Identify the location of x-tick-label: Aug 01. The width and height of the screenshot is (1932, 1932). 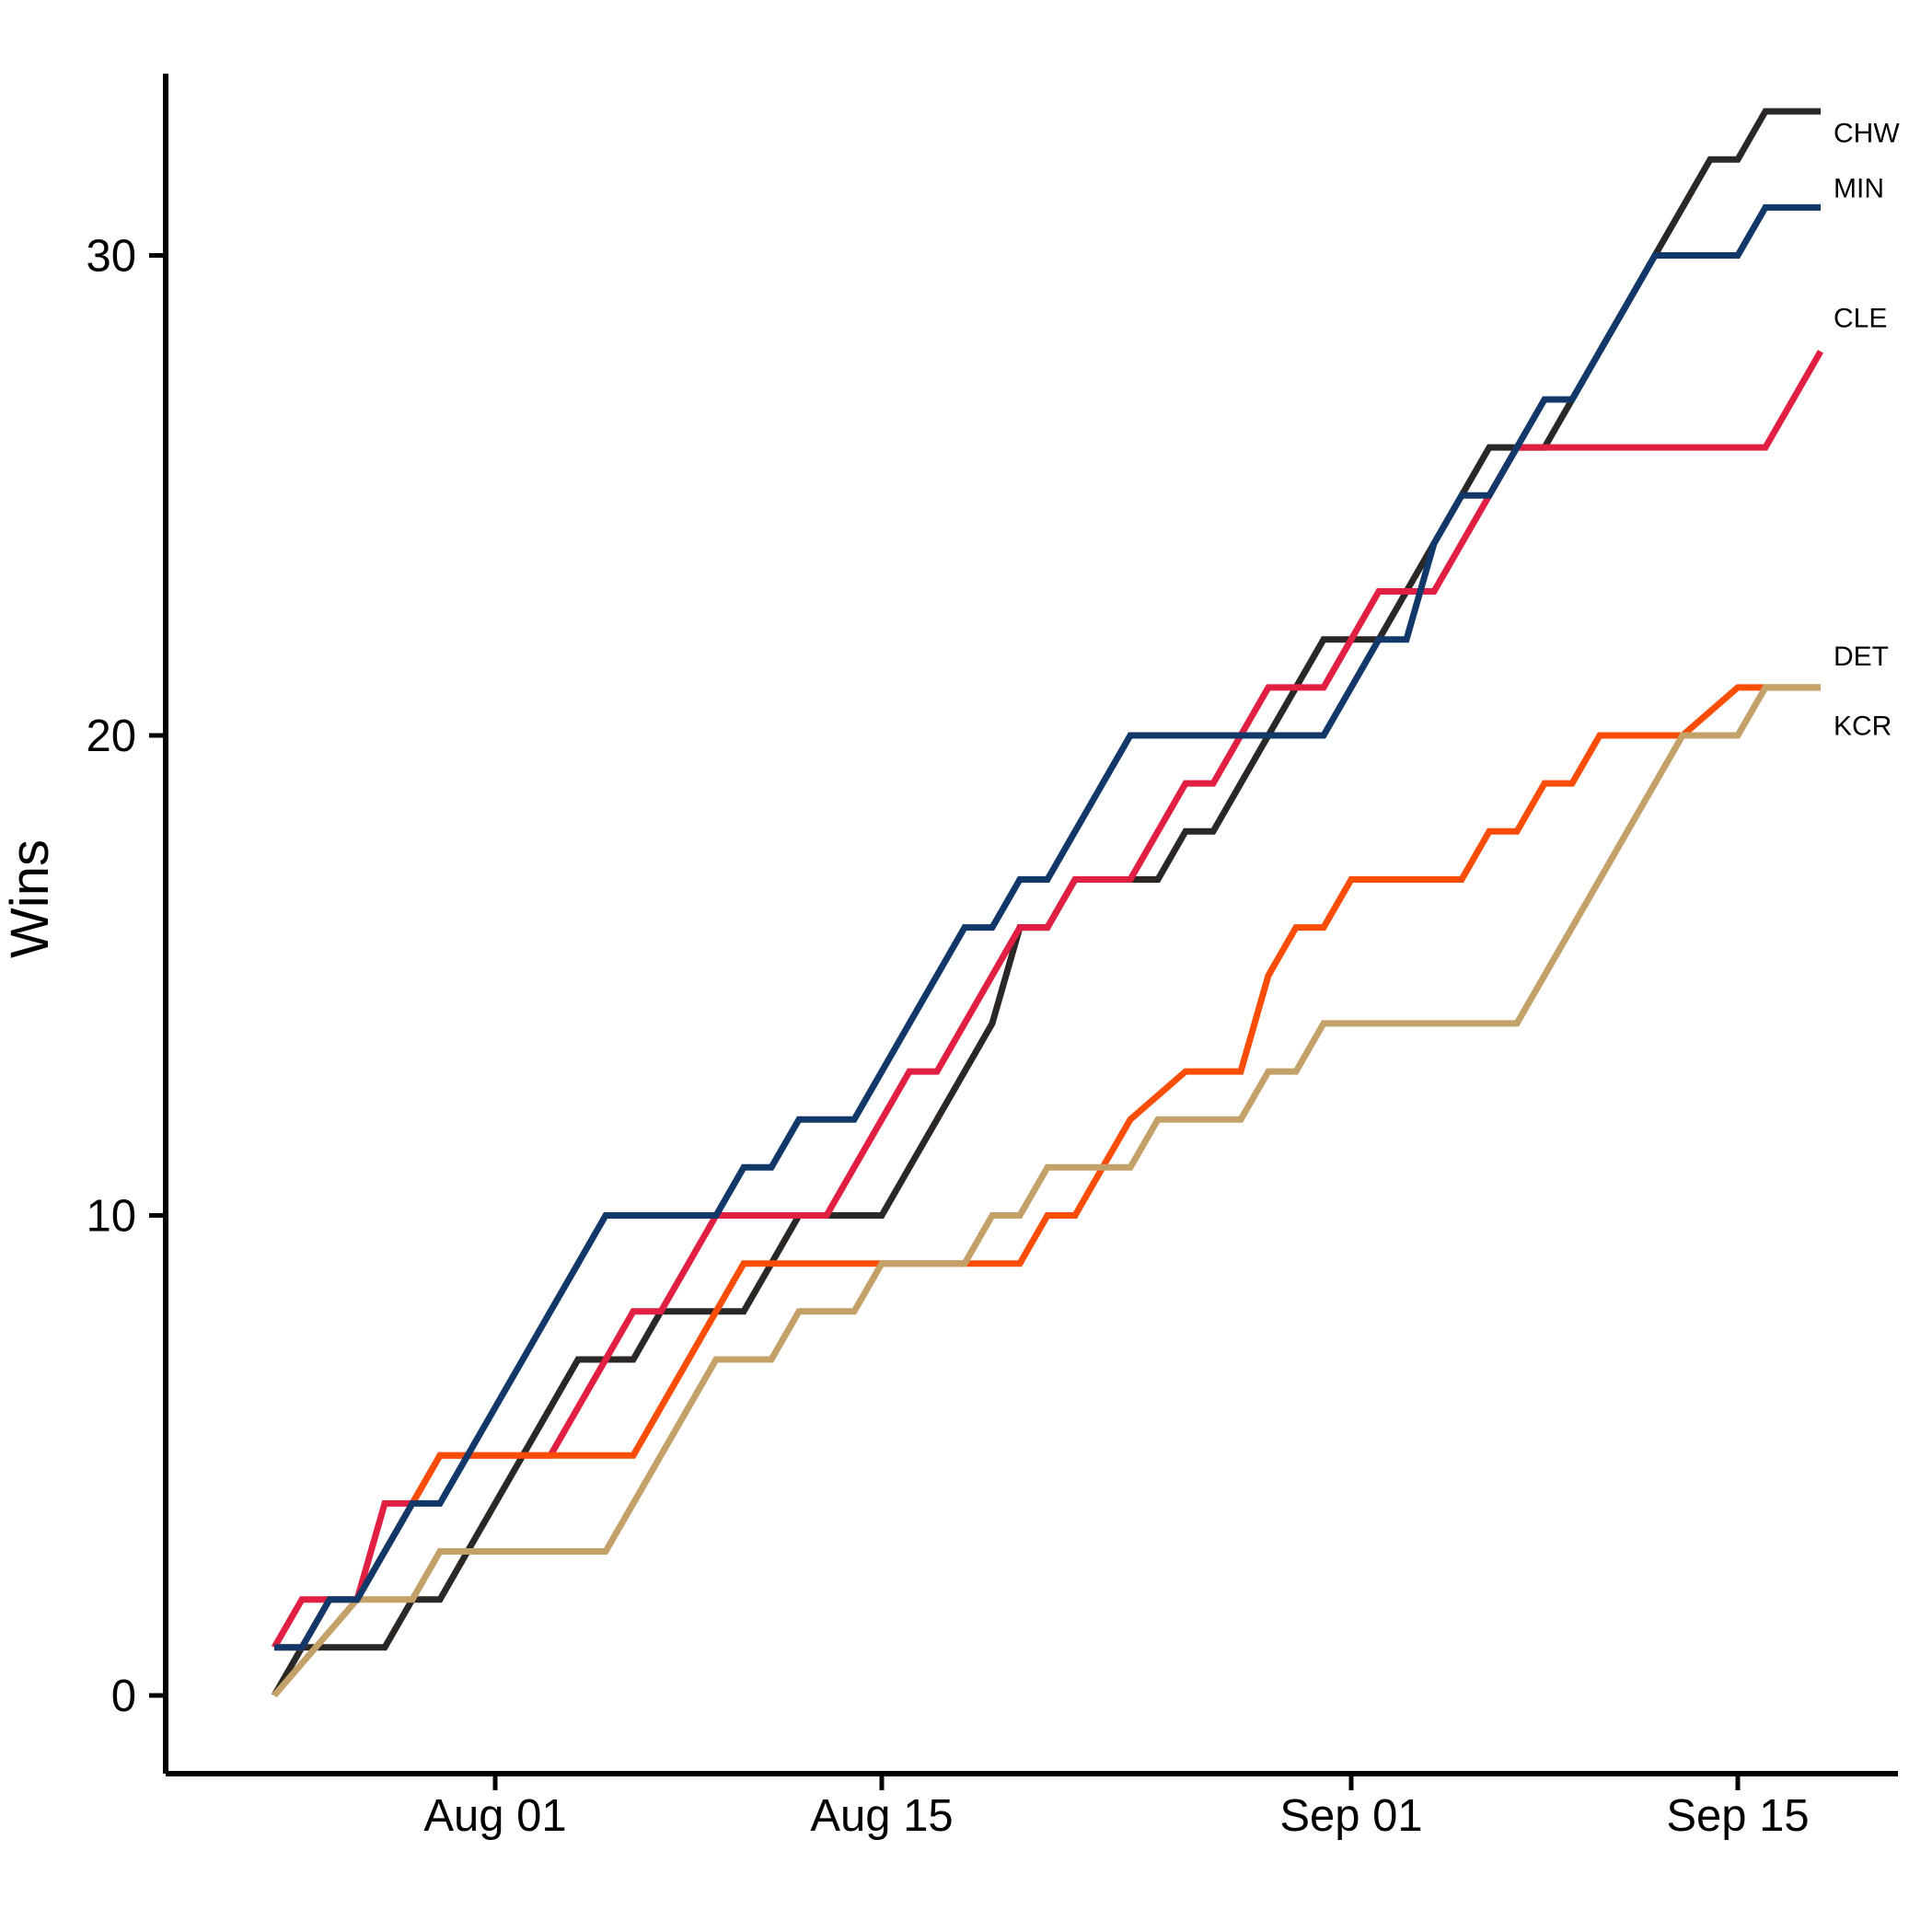
(495, 1816).